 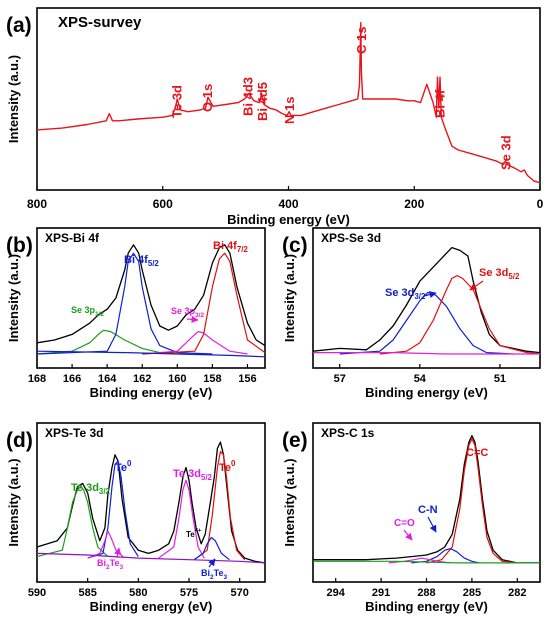 I want to click on x-tick-label: 400, so click(x=288, y=204).